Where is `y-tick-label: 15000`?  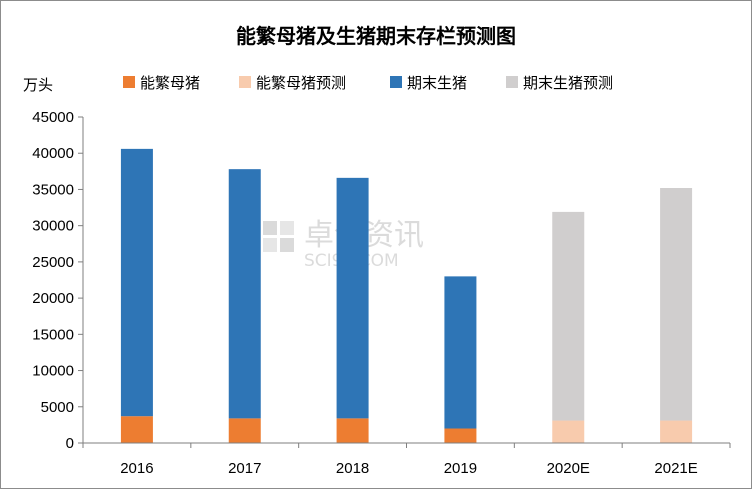
y-tick-label: 15000 is located at coordinates (53, 334).